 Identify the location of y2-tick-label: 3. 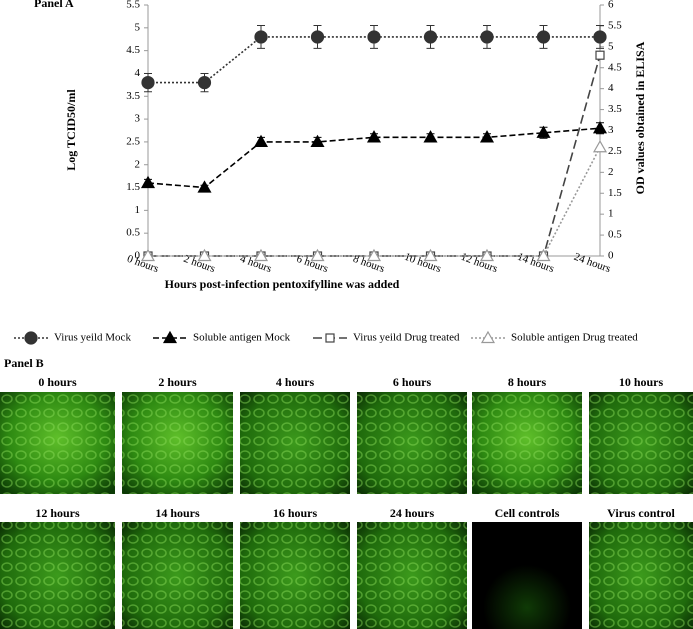
(611, 130).